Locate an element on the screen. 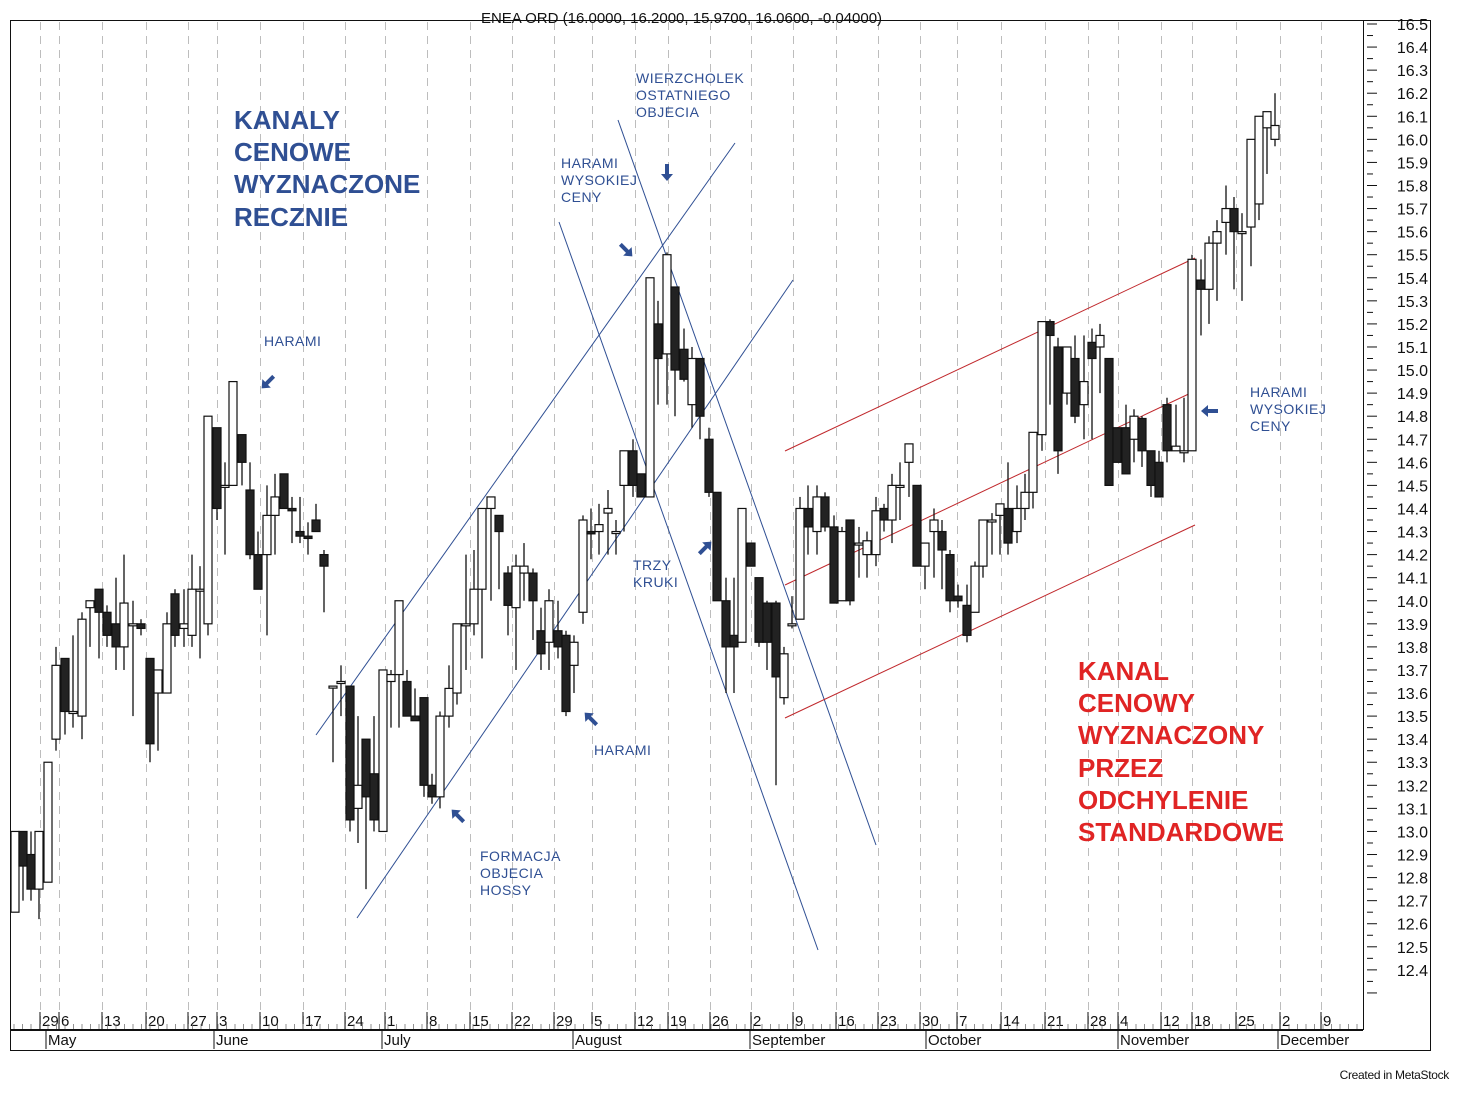 This screenshot has height=1095, width=1463. x-day-label: 24 is located at coordinates (355, 1021).